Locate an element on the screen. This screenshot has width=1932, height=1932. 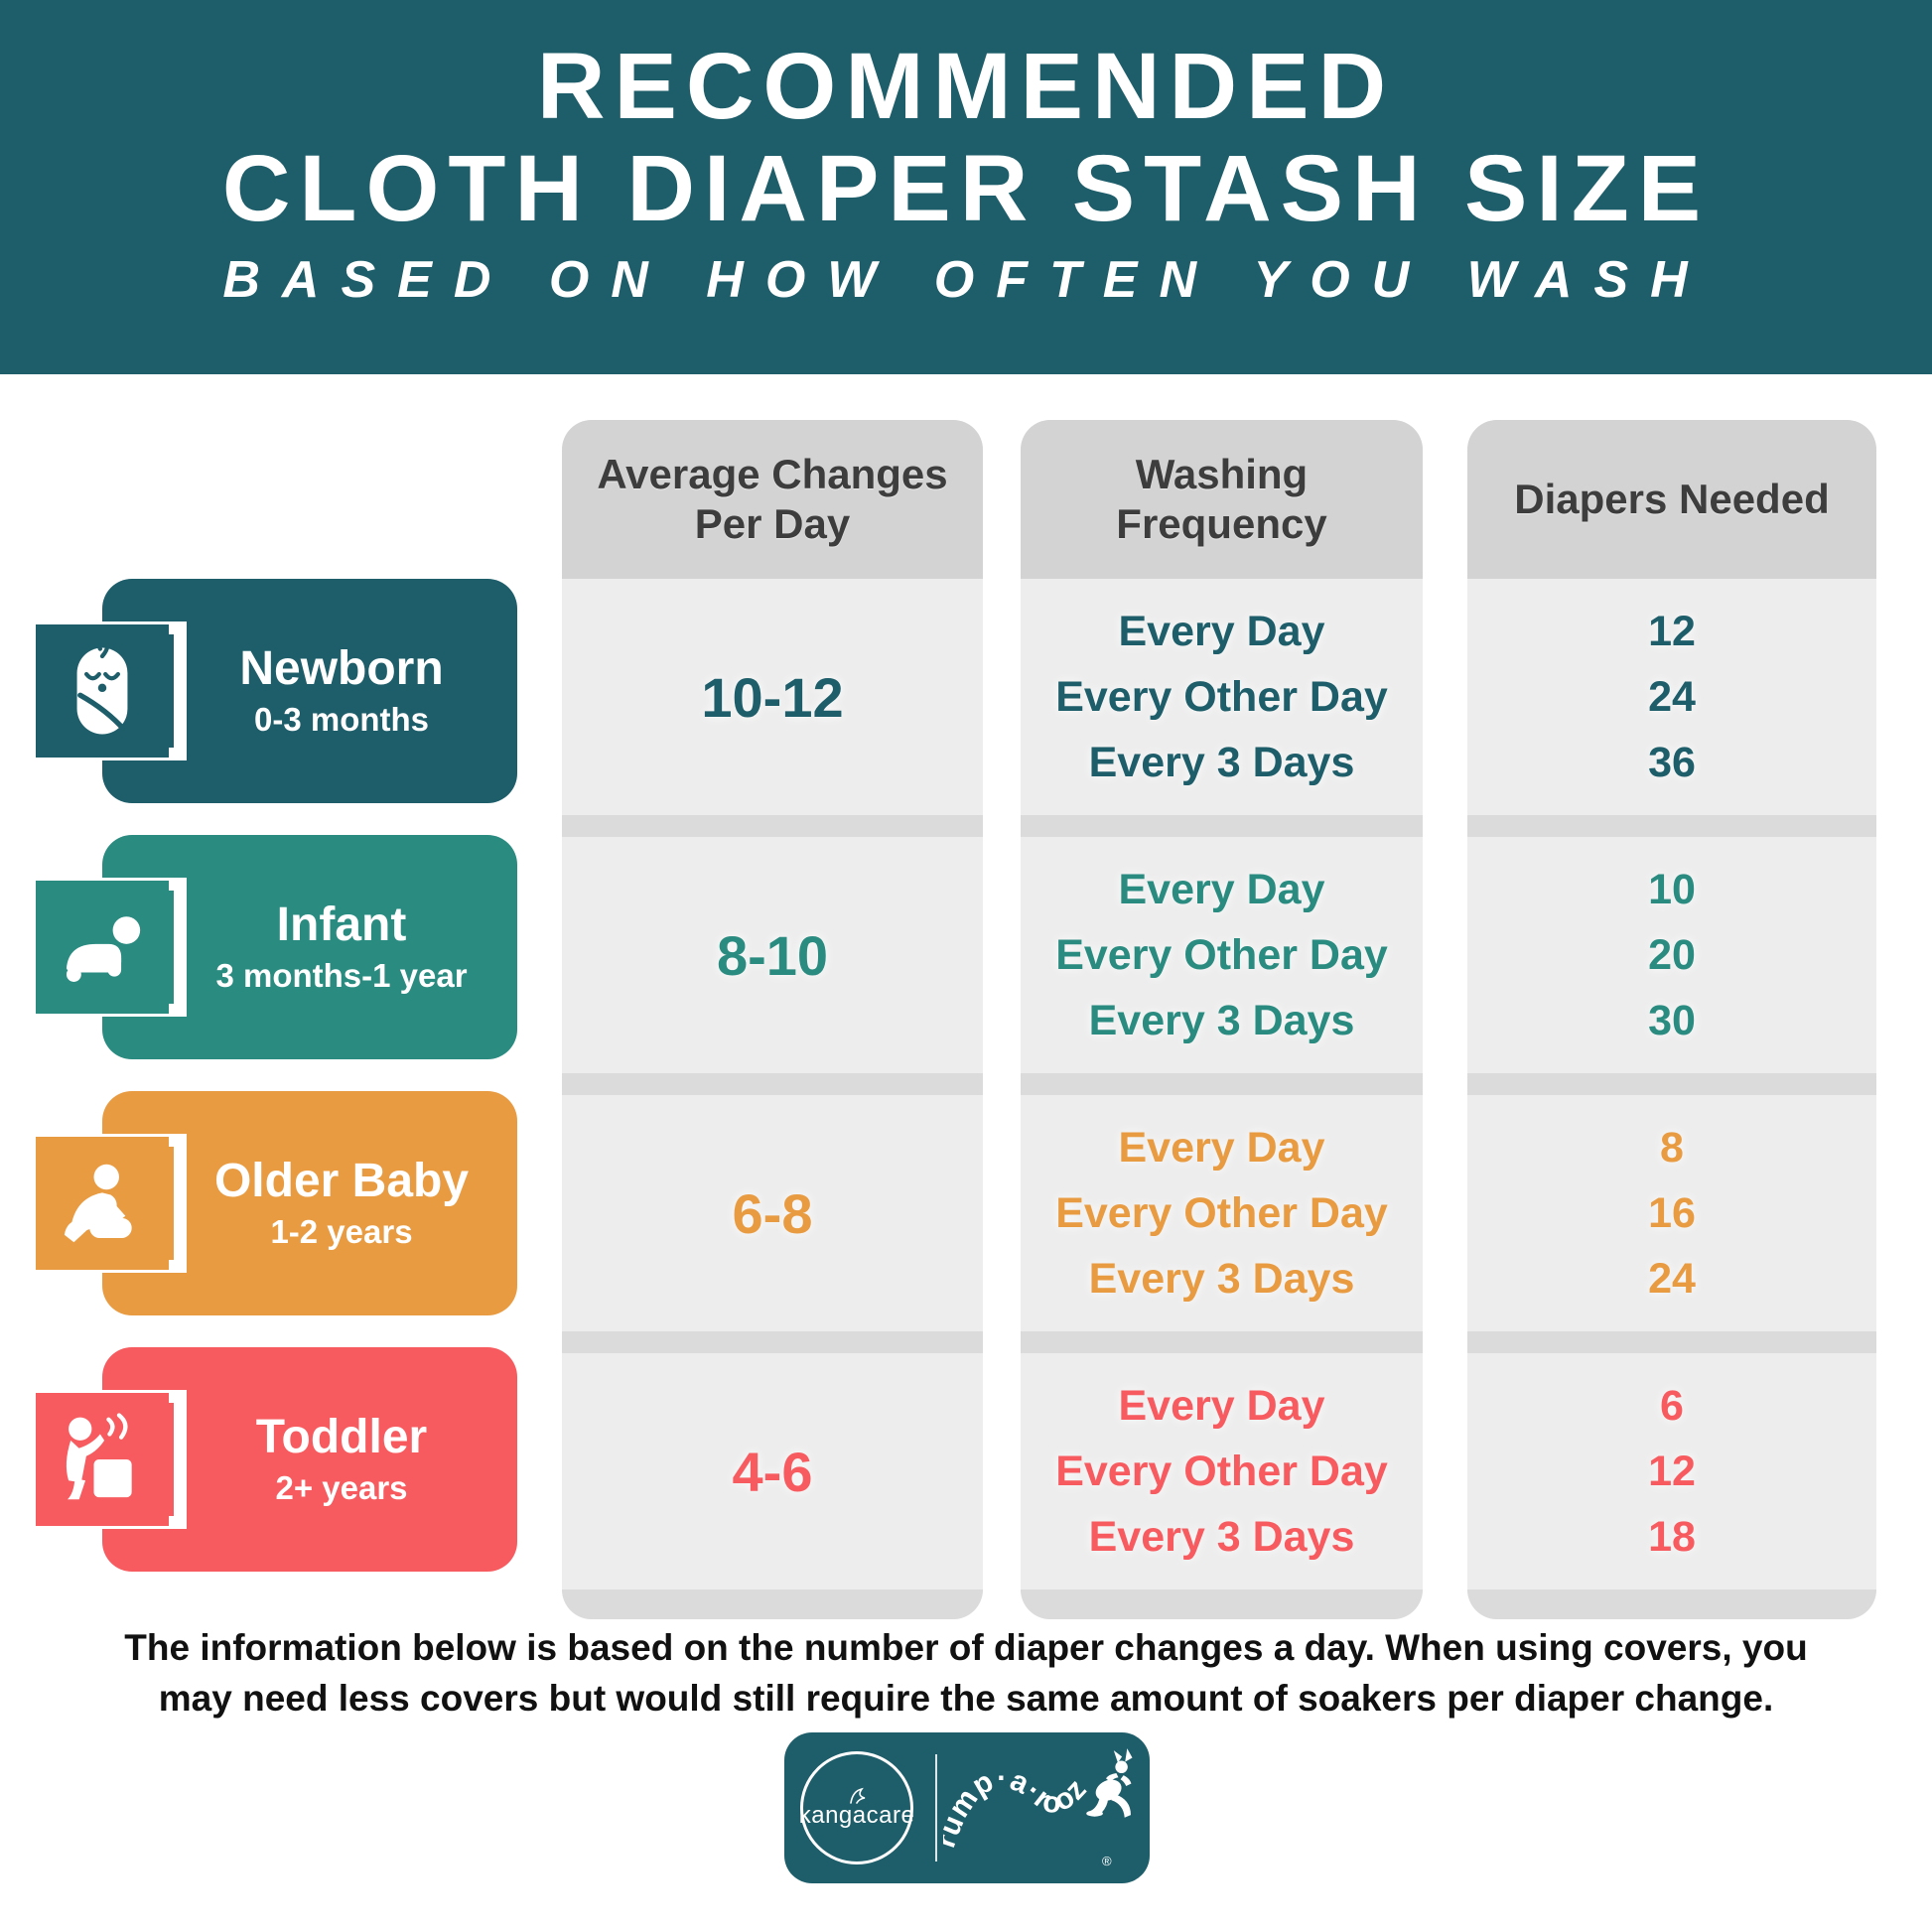
diapers-value: 16 is located at coordinates (1672, 1213).